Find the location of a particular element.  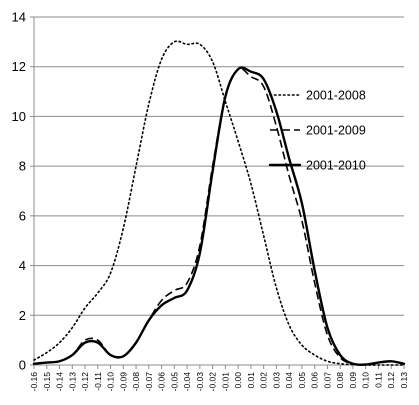

legend-label-2: 2001-2010 is located at coordinates (336, 166).